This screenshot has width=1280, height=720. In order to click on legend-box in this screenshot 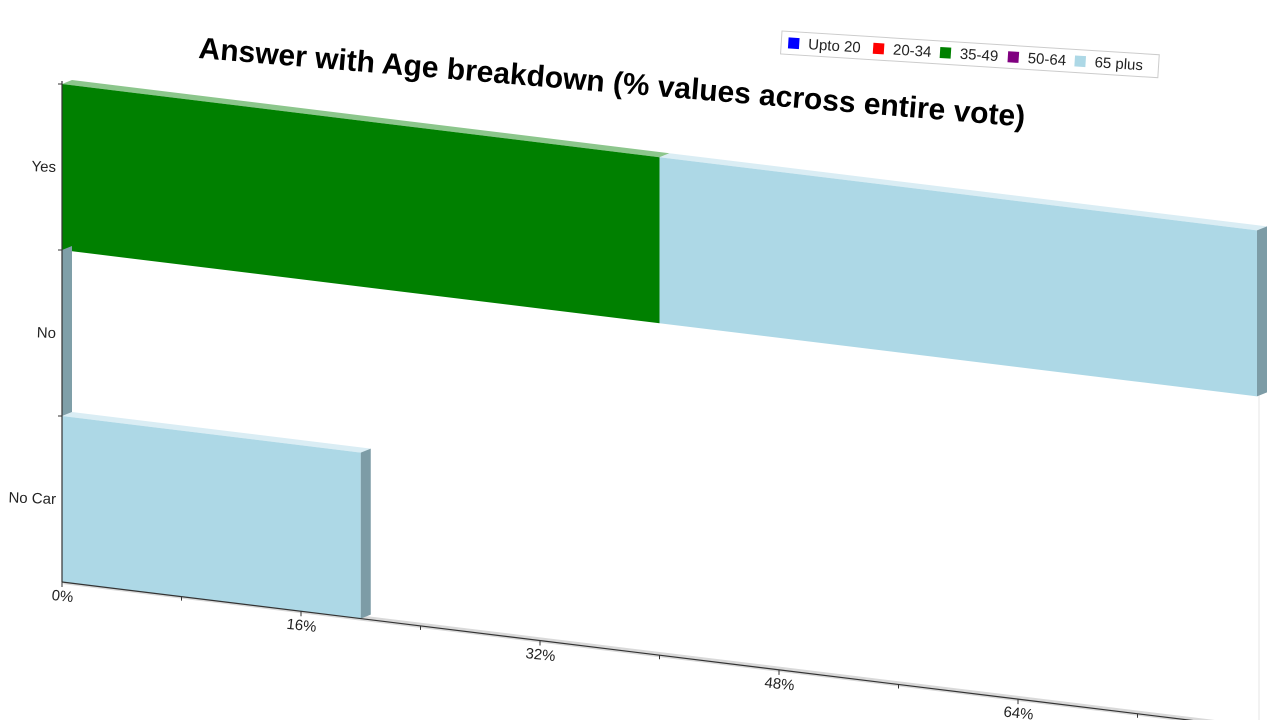, I will do `click(970, 54)`.